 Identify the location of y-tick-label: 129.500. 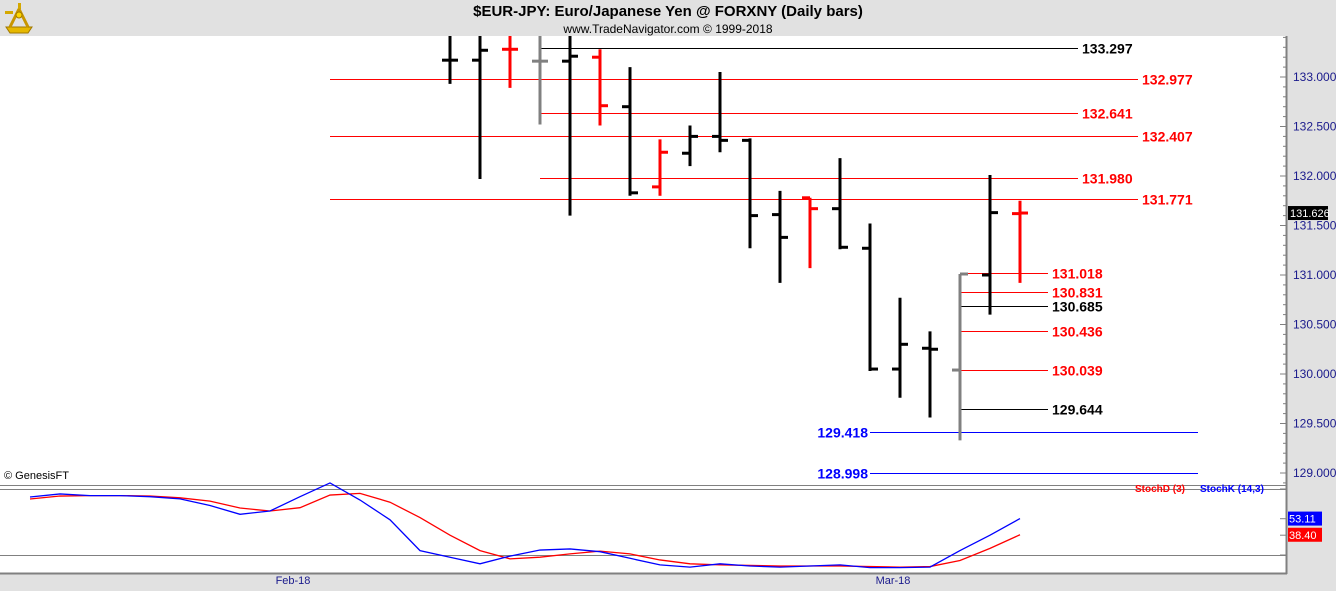
(1314, 424).